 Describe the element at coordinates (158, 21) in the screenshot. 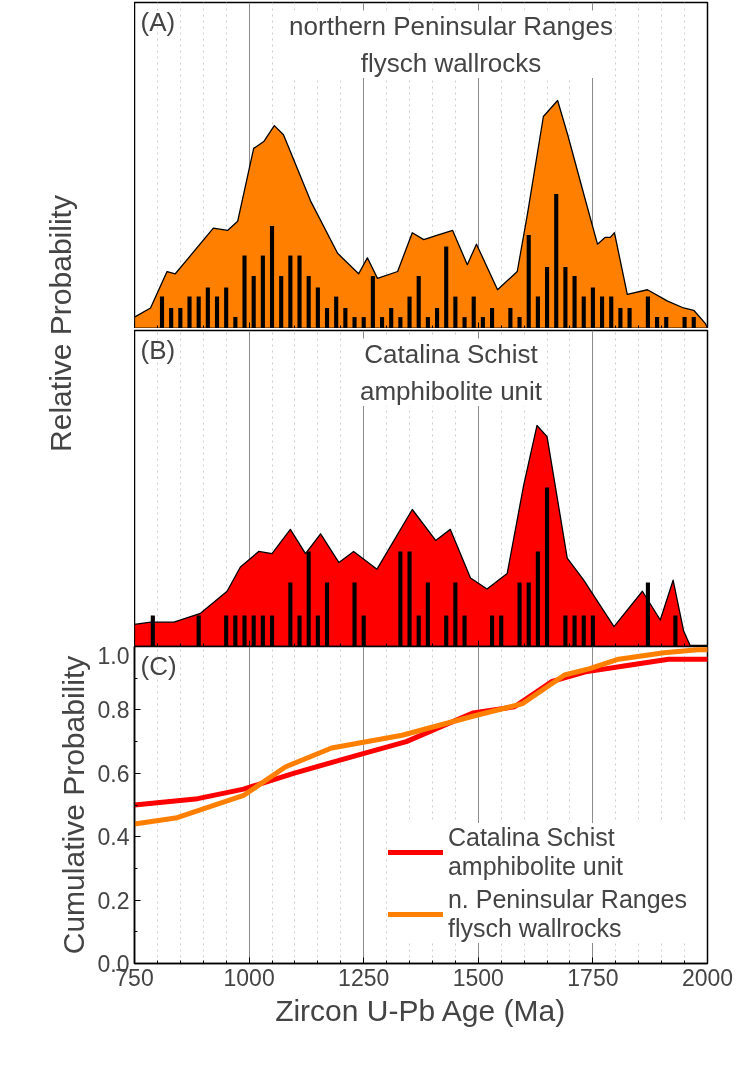

I see `text: (A)` at that location.